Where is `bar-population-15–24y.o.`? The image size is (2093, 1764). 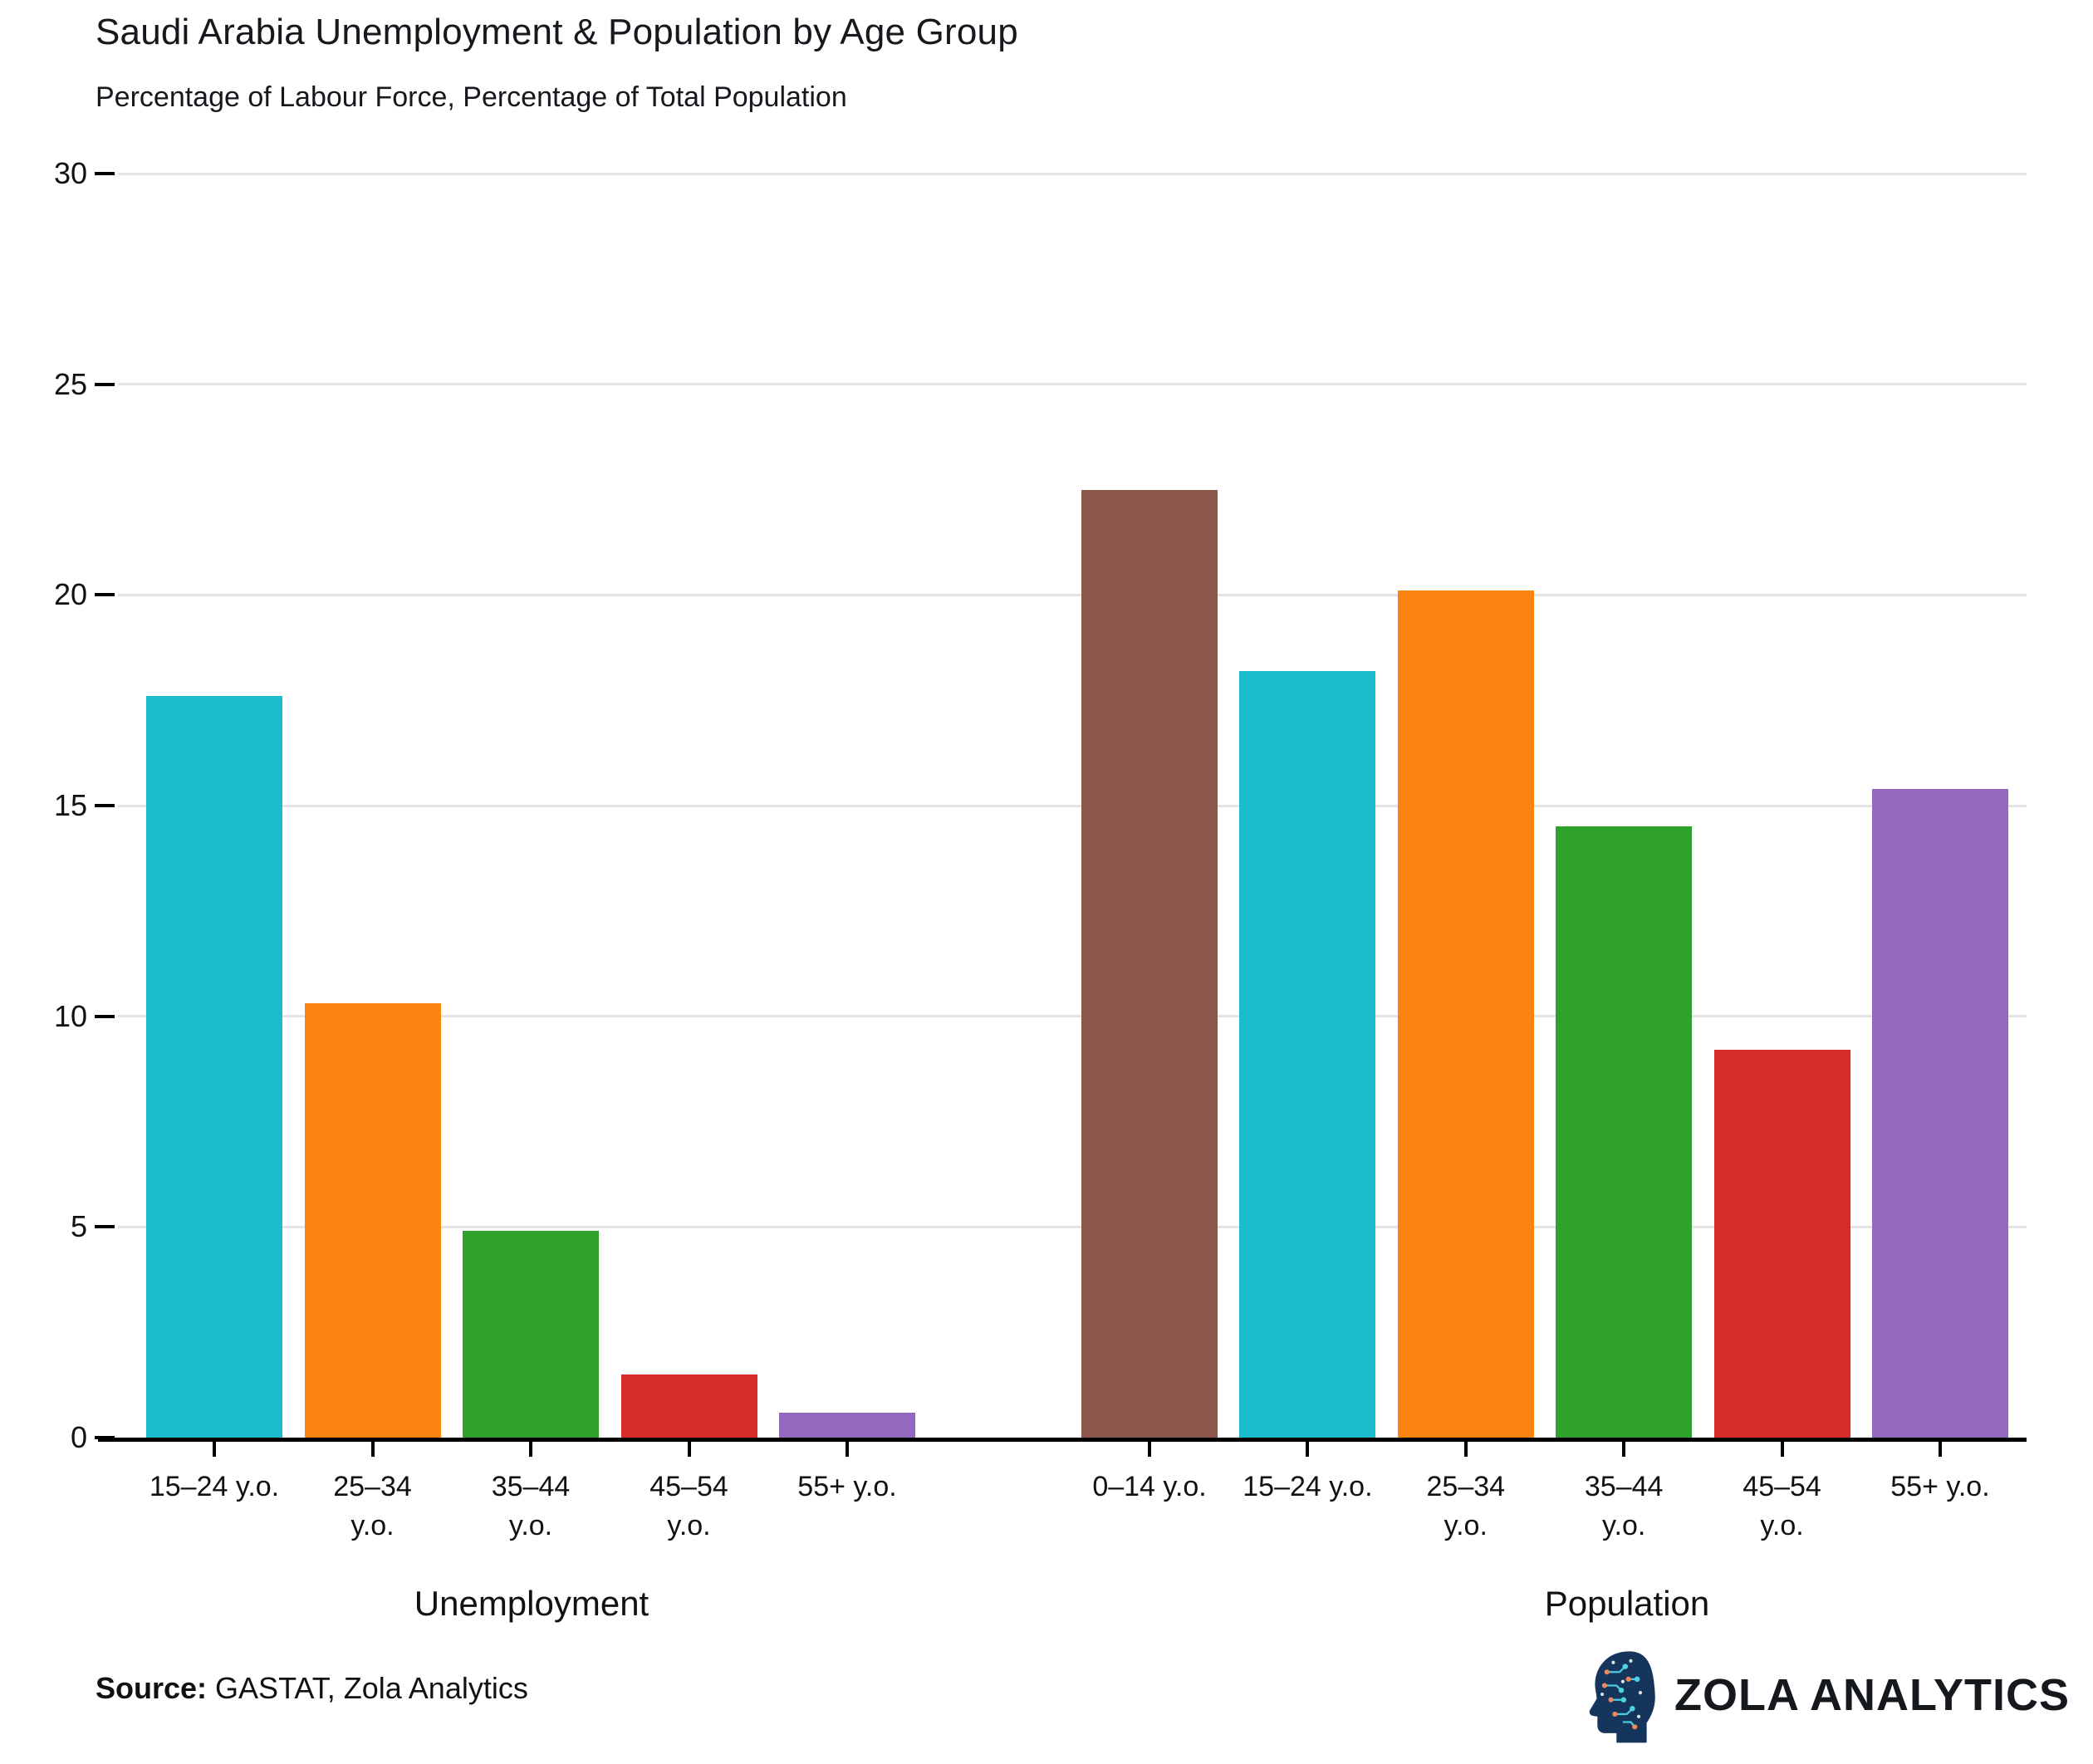
bar-population-15–24y.o. is located at coordinates (1308, 1054).